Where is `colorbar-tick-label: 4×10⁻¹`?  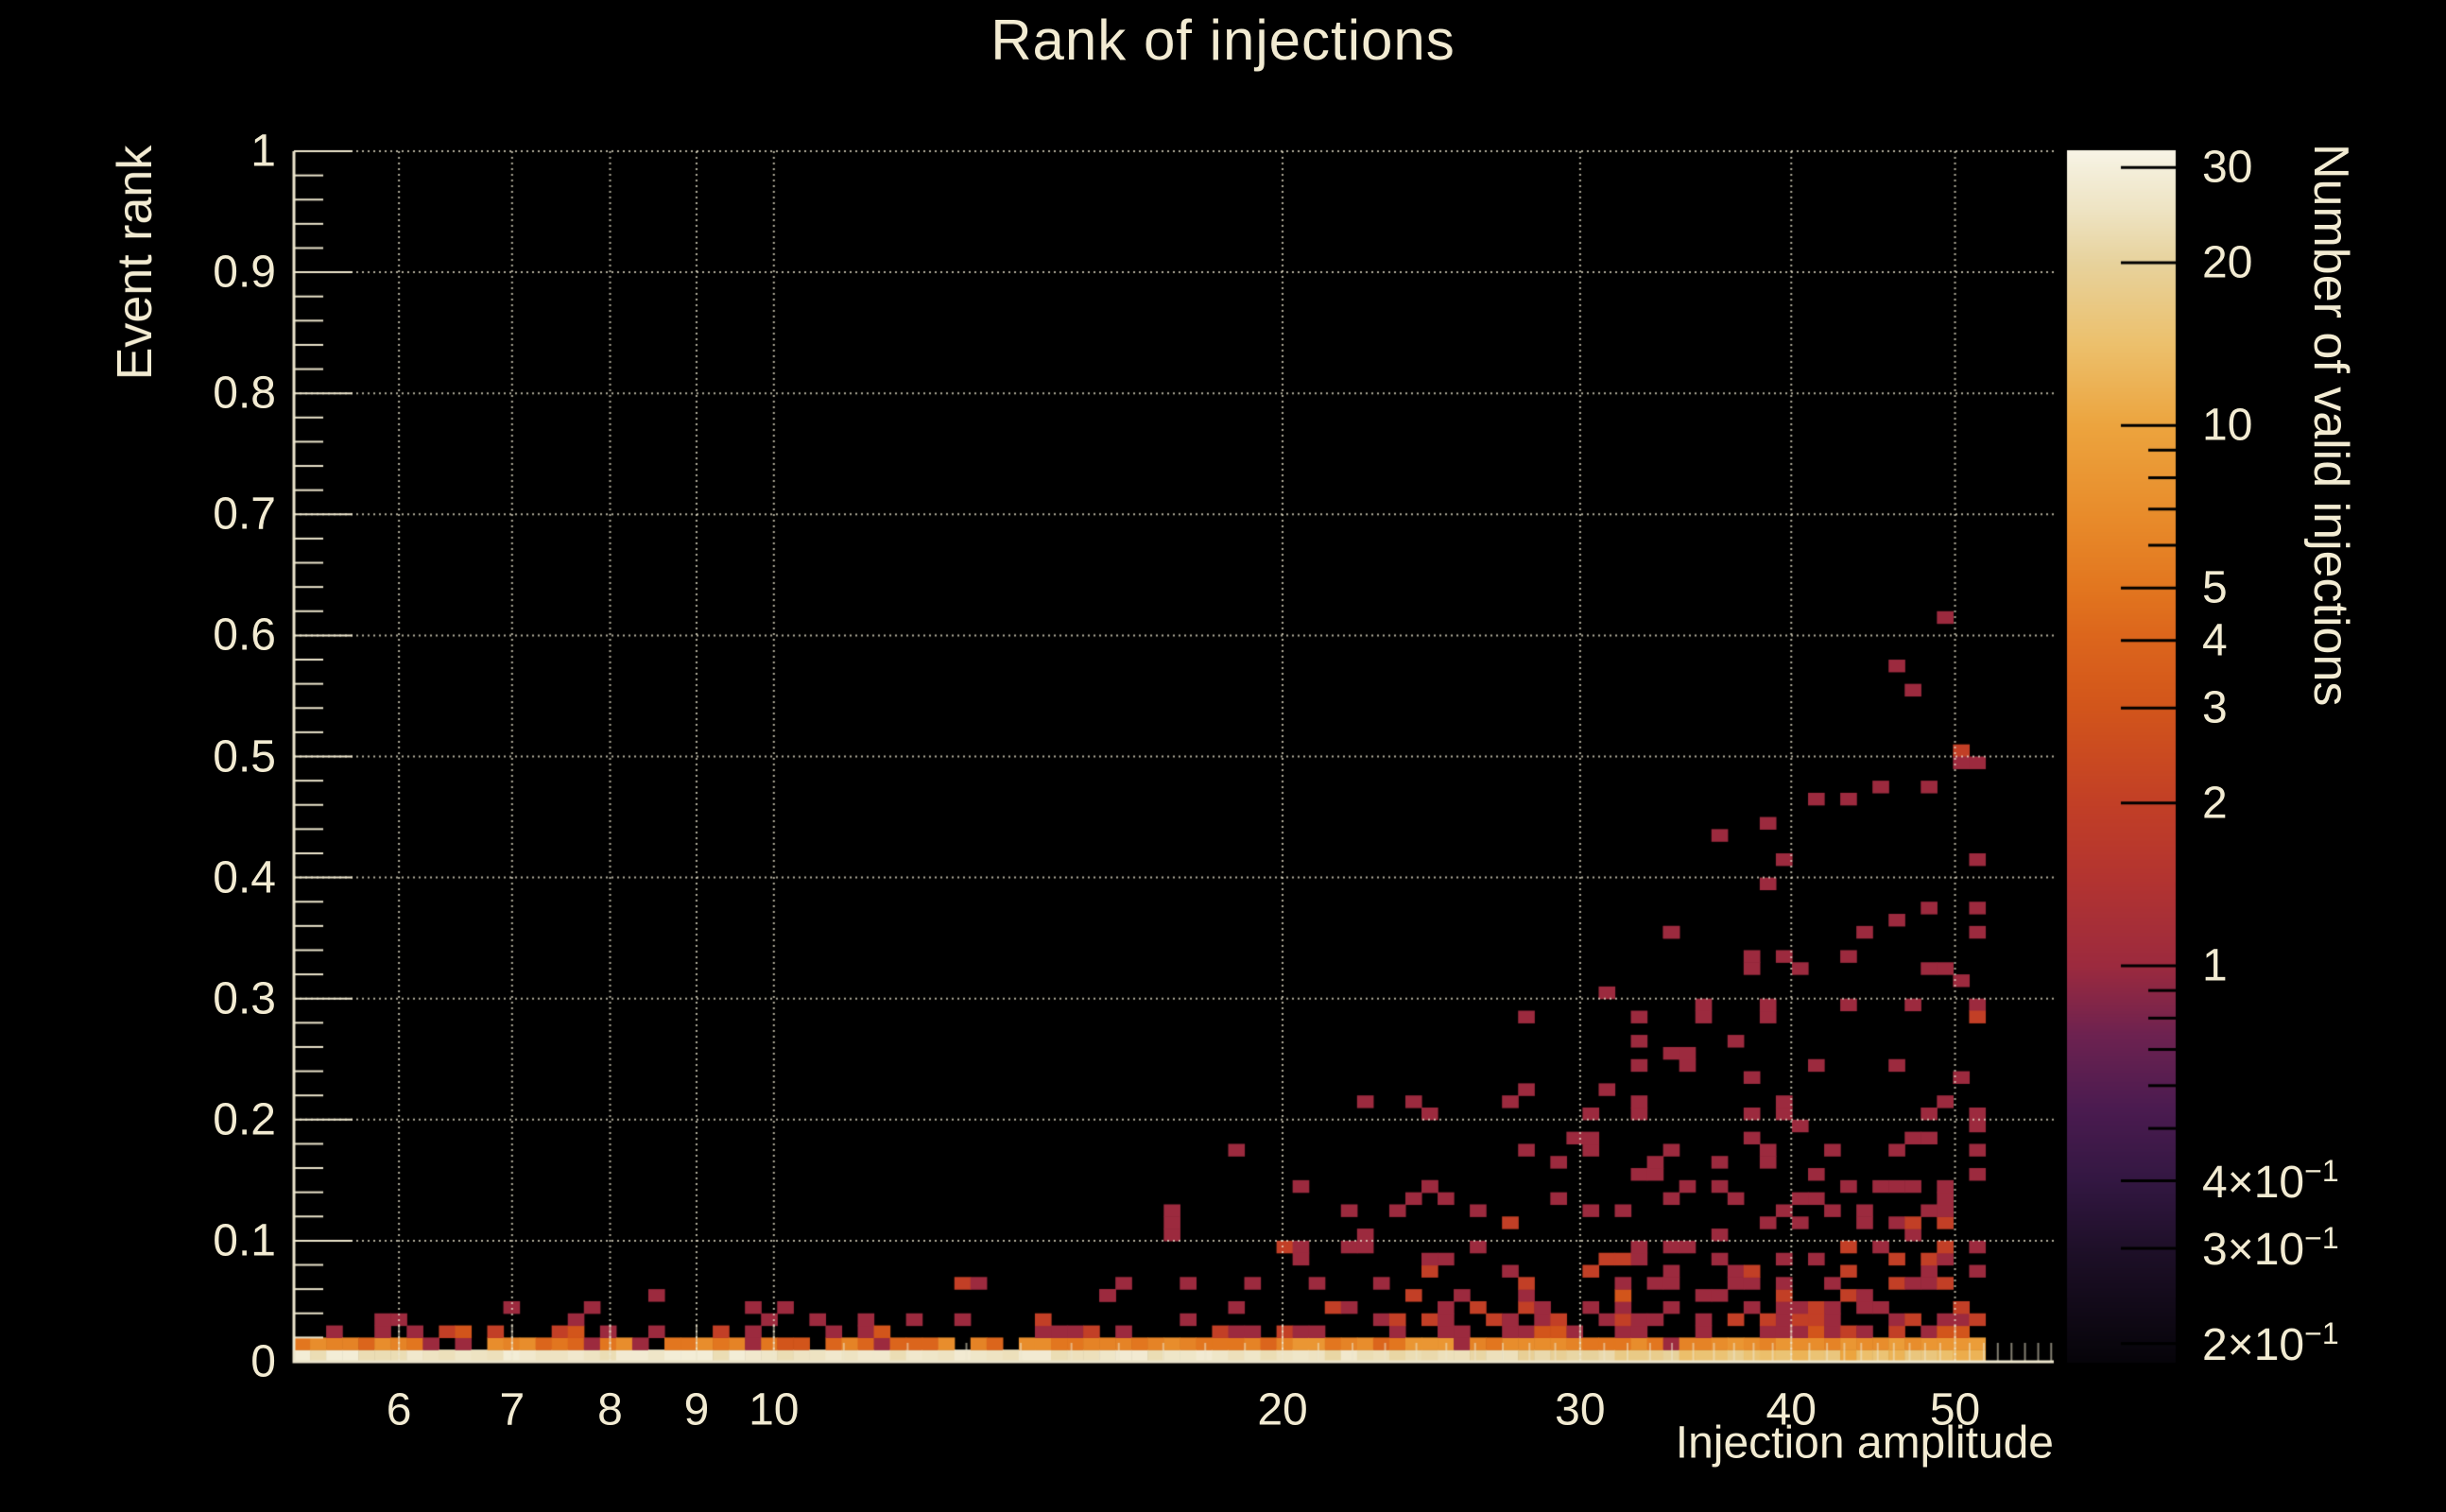 colorbar-tick-label: 4×10⁻¹ is located at coordinates (2270, 1180).